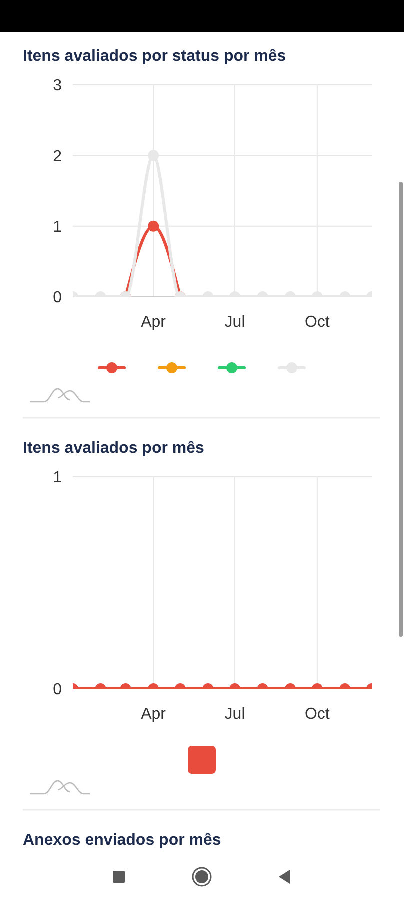 This screenshot has height=900, width=404. I want to click on y-tick-label: 2, so click(57, 157).